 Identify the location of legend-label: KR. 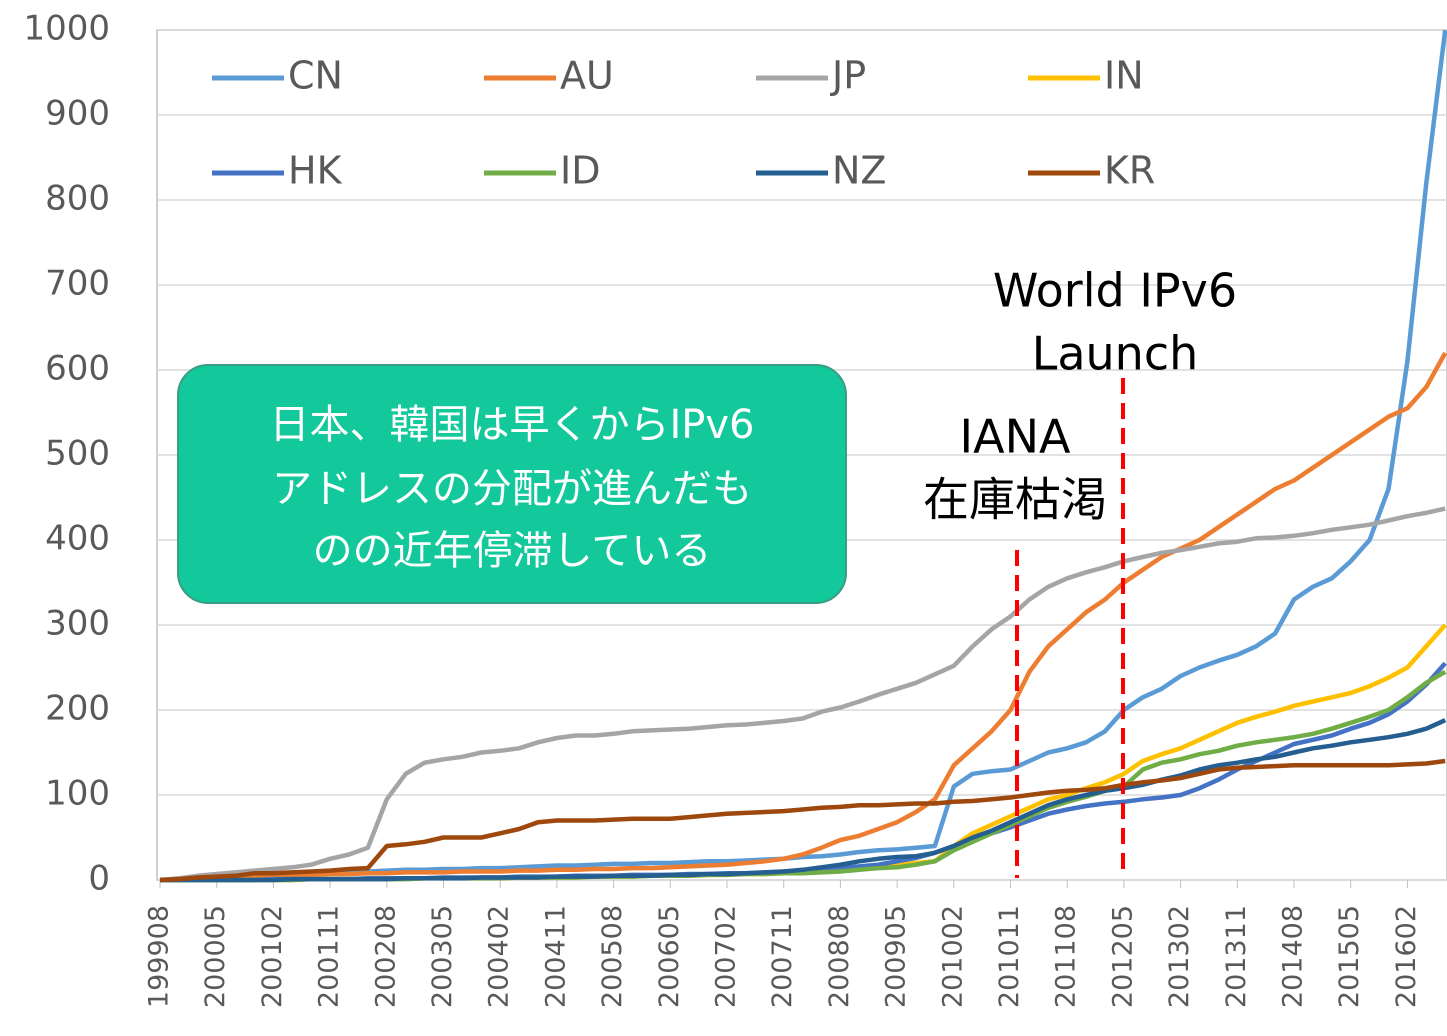
(1129, 171).